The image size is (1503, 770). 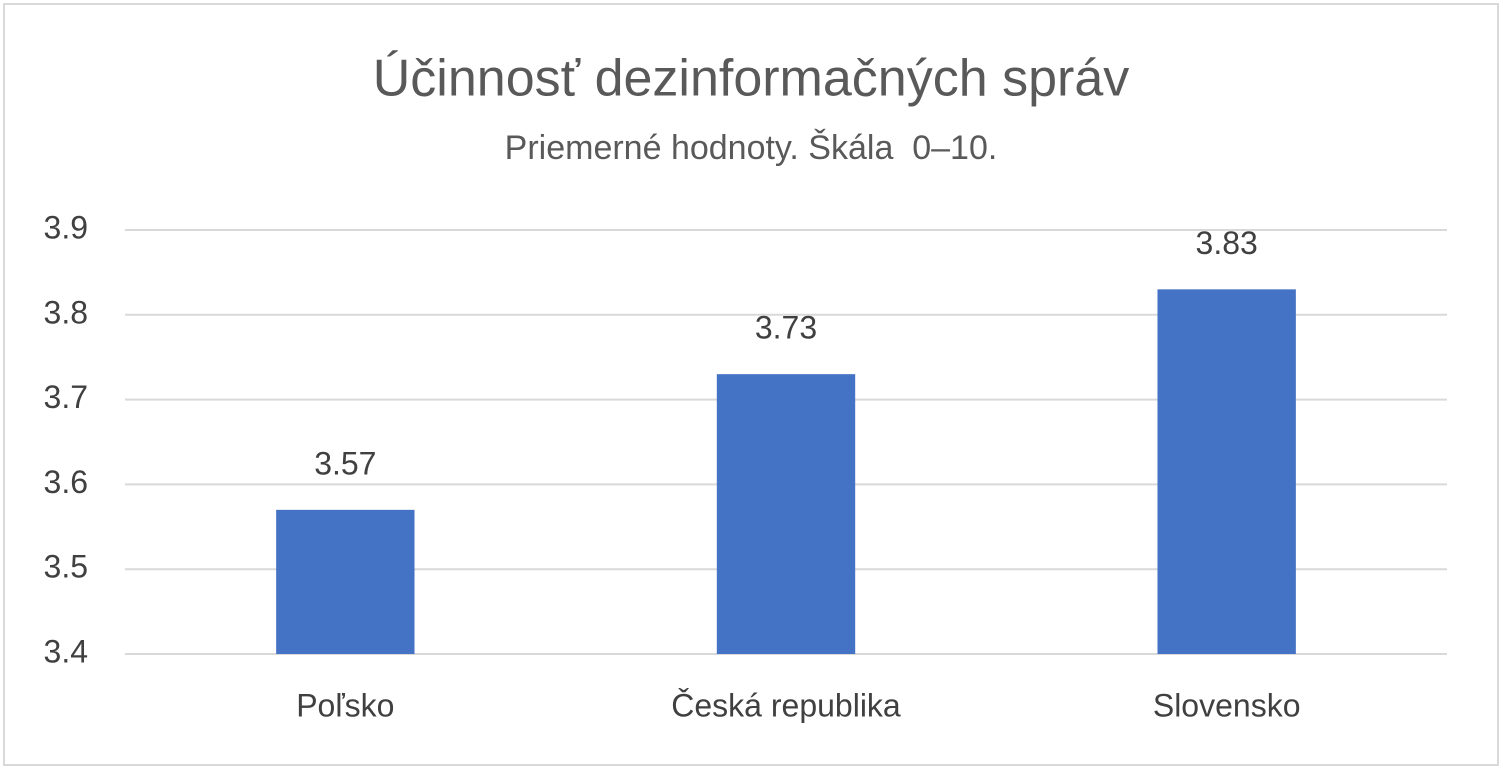 I want to click on value-label: 3.57, so click(x=345, y=463).